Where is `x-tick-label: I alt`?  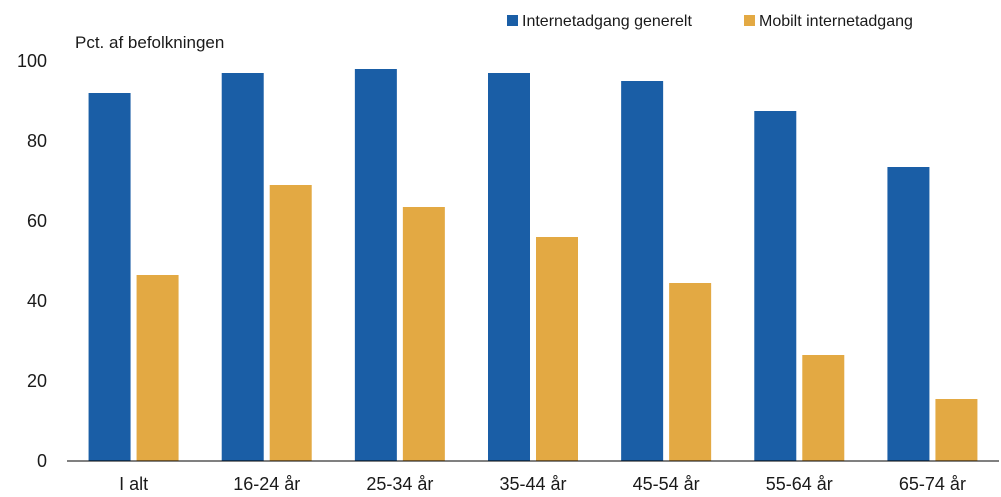 x-tick-label: I alt is located at coordinates (133, 484).